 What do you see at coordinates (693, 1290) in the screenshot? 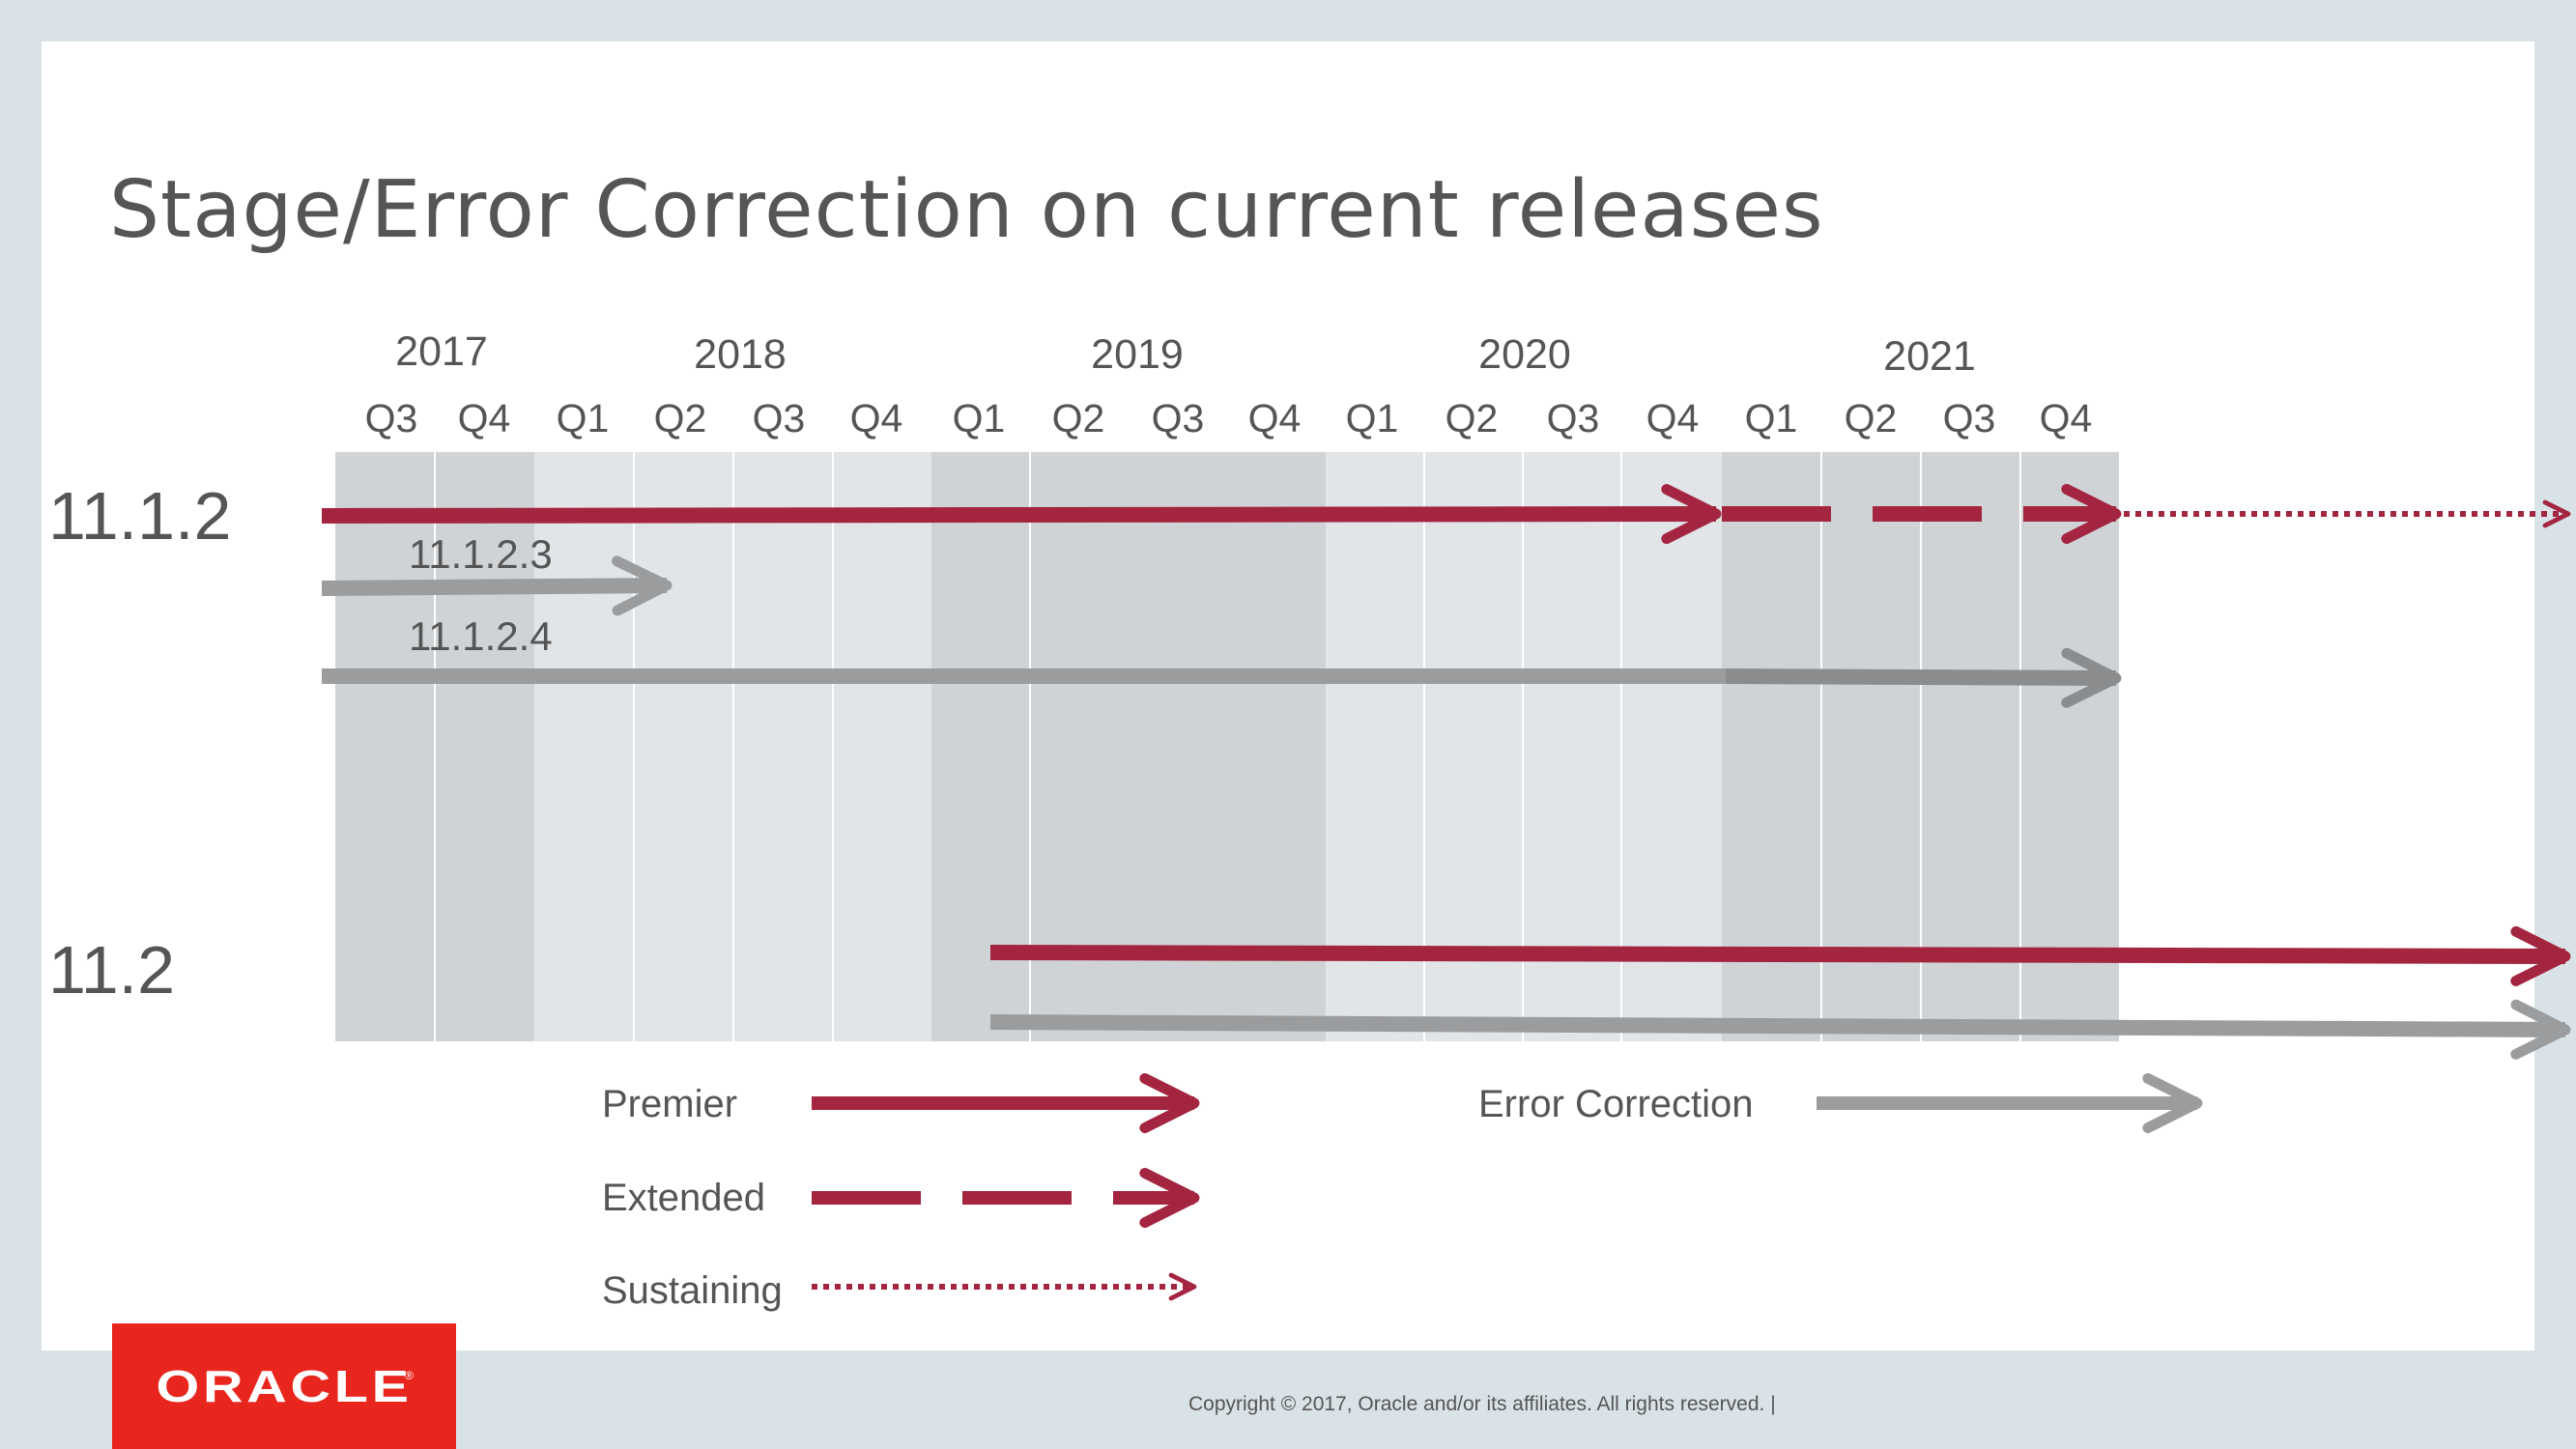
I see `legend-label-sustaining: Sustaining` at bounding box center [693, 1290].